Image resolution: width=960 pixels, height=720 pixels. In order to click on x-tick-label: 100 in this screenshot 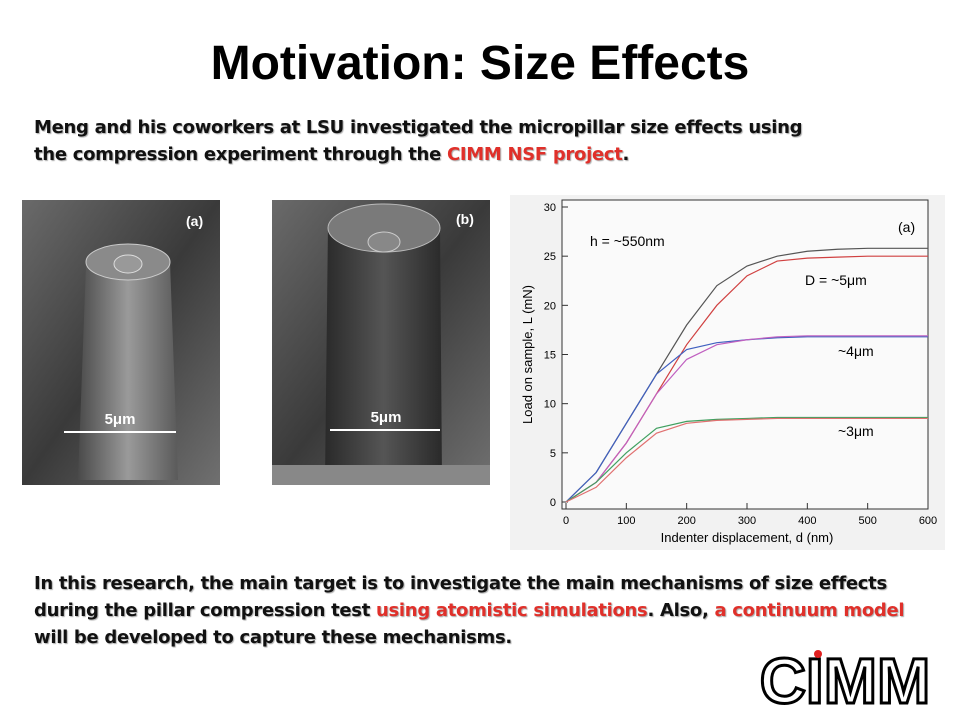, I will do `click(626, 521)`.